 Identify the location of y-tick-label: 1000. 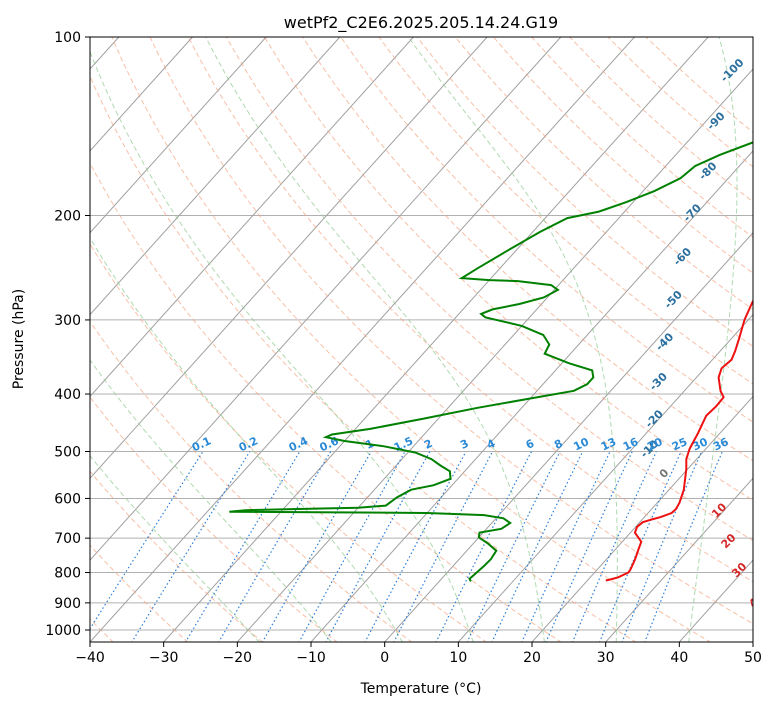
(63, 631).